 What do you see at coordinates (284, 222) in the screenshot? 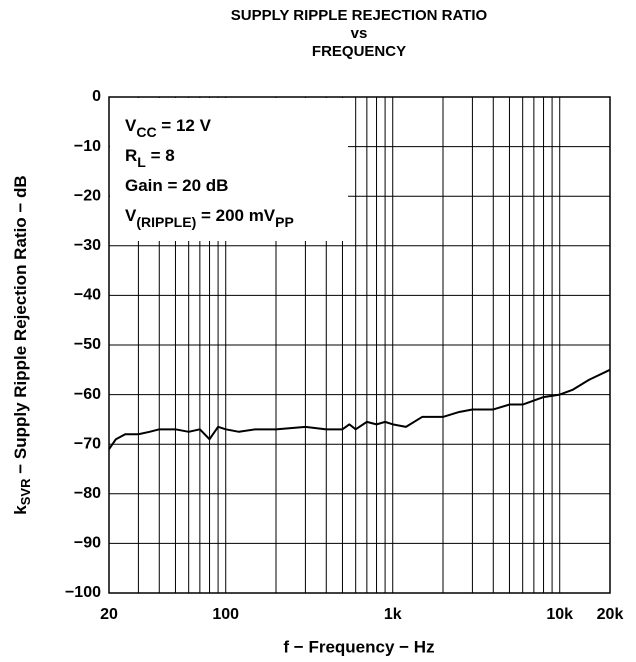
I see `annotation-sub: PP` at bounding box center [284, 222].